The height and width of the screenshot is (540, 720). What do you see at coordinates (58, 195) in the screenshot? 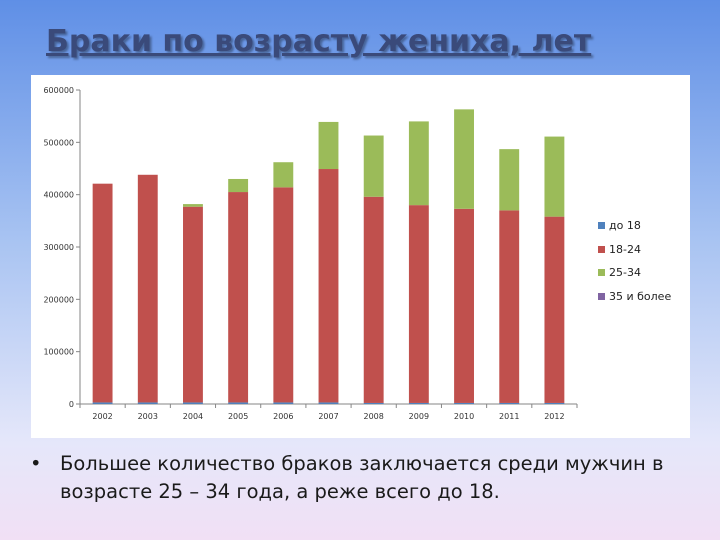
I see `y-tick-label: 400000` at bounding box center [58, 195].